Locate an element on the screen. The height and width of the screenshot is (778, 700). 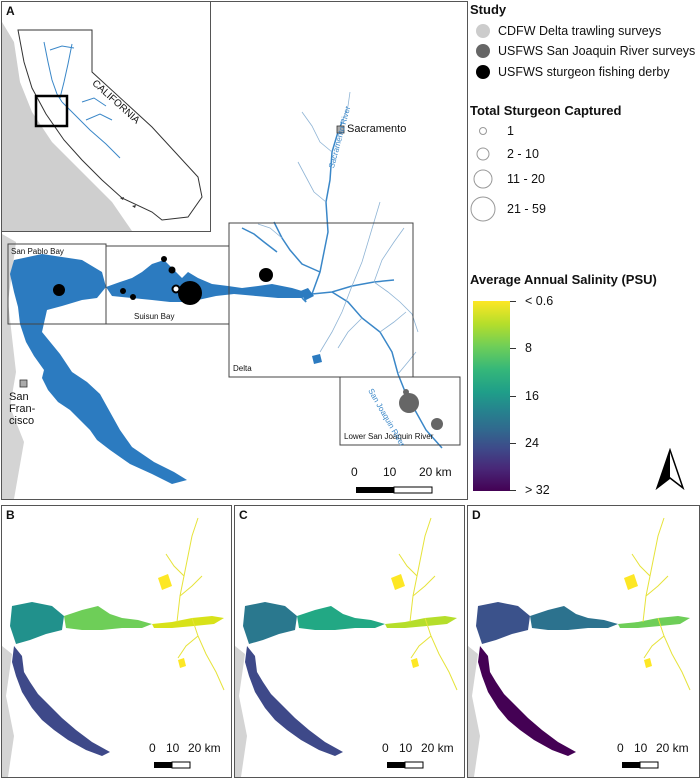
scale-d-0: 0 is located at coordinates (620, 748).